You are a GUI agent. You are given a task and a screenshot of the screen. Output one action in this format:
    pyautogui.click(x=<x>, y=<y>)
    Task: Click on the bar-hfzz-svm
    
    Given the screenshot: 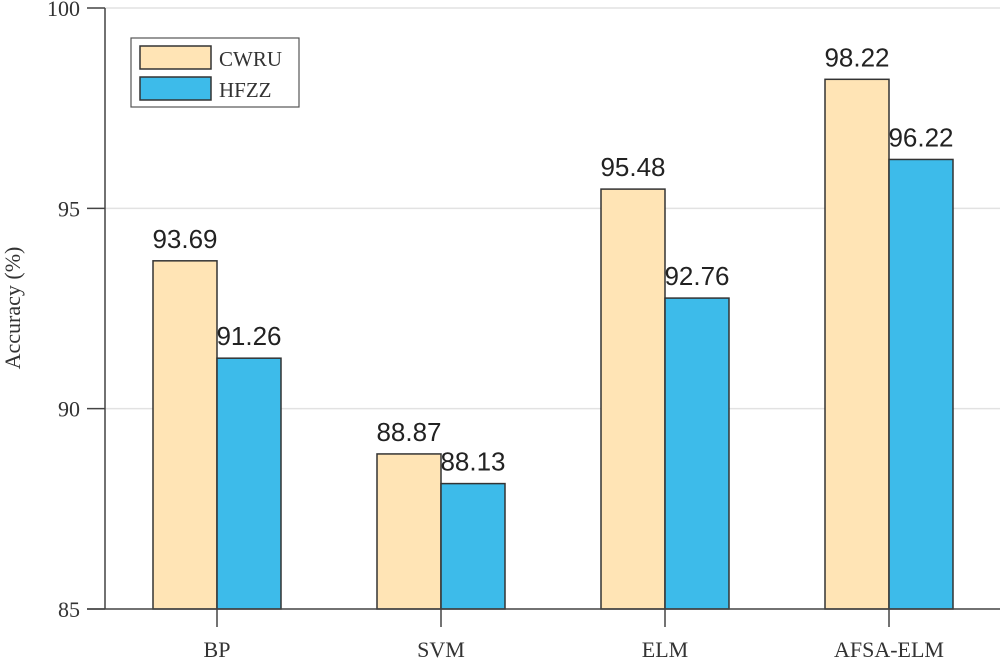 What is the action you would take?
    pyautogui.click(x=473, y=546)
    